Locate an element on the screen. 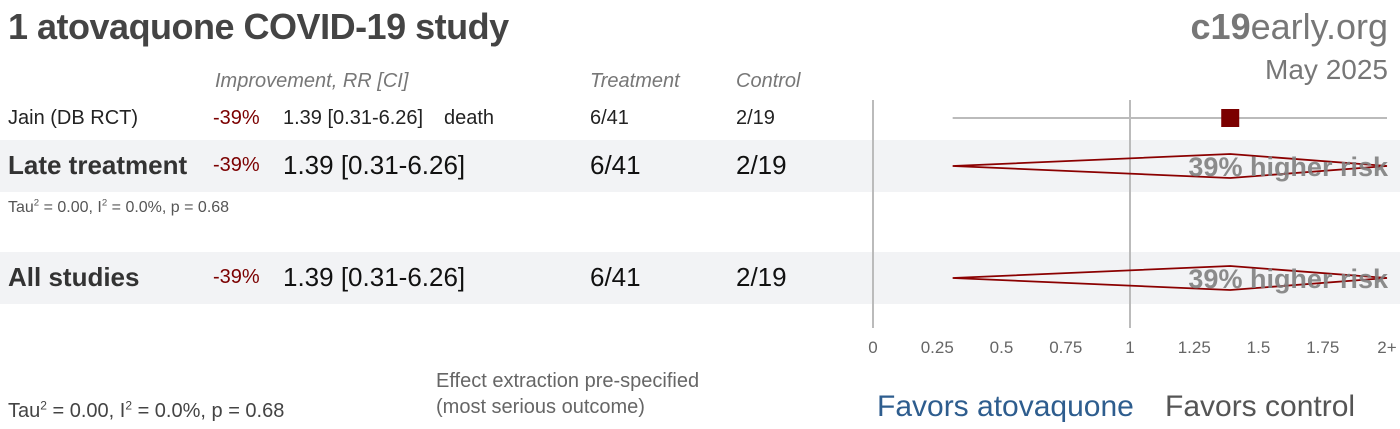 The height and width of the screenshot is (429, 1400). study-point is located at coordinates (1230, 118).